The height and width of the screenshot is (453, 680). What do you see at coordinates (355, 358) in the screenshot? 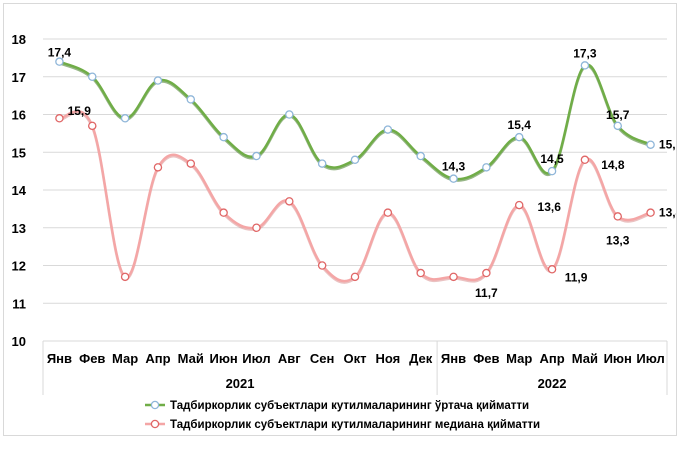
I see `x-tick-label: Окт` at bounding box center [355, 358].